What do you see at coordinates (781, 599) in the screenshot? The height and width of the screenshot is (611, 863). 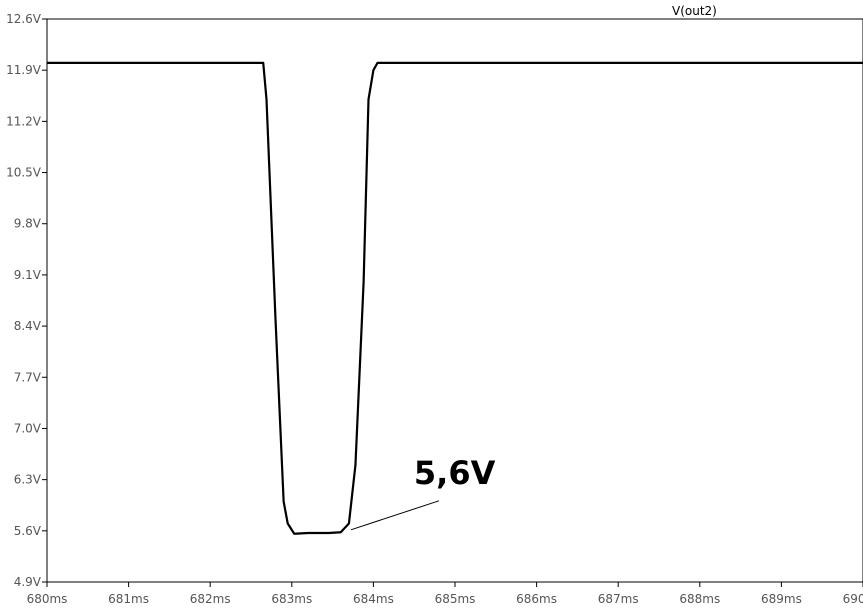 I see `x-tick-label: 689ms` at bounding box center [781, 599].